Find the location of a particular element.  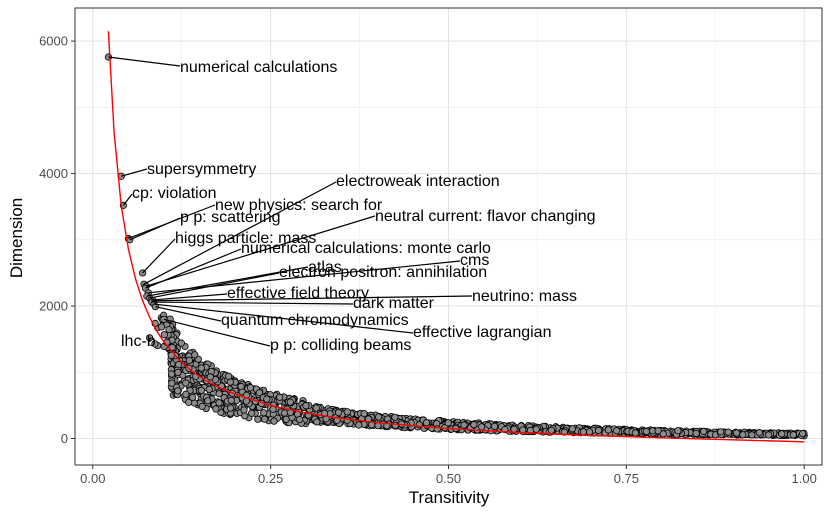

point-label: supersymmetry is located at coordinates (201, 169).